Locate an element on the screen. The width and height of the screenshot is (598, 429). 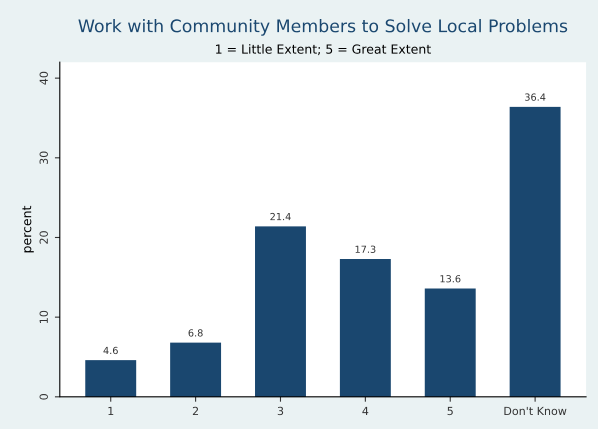
x-tick-label: 2 is located at coordinates (195, 410).